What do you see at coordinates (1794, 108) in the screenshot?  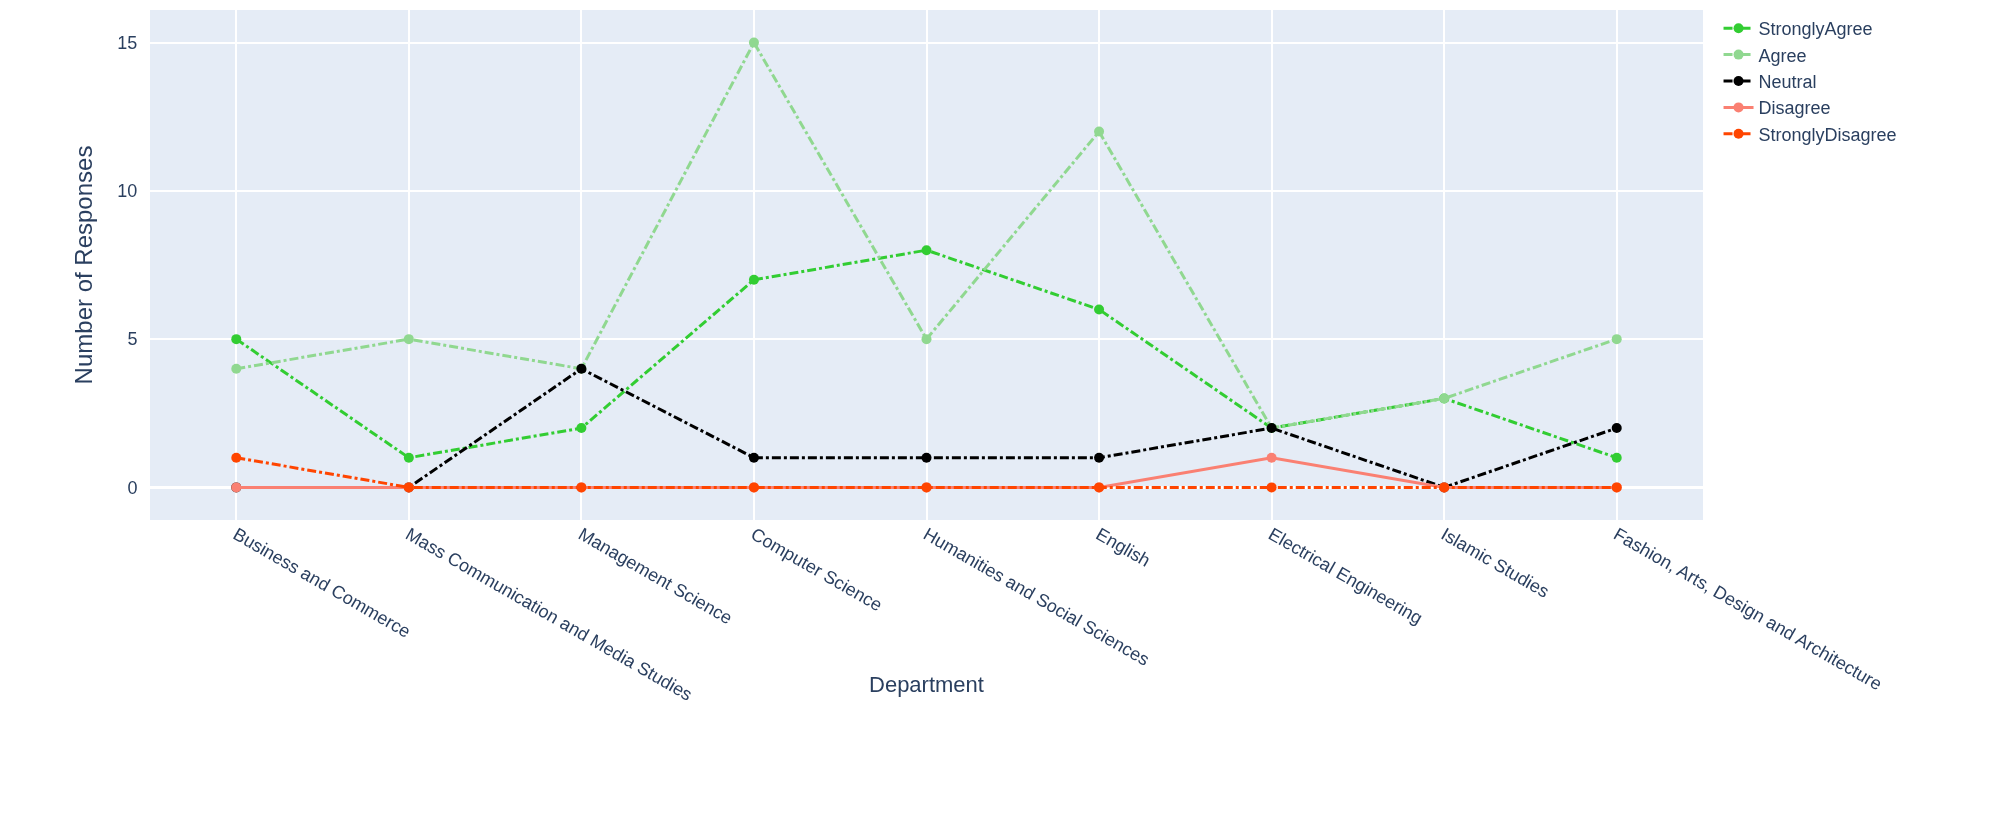 I see `legend-label: Disagree` at bounding box center [1794, 108].